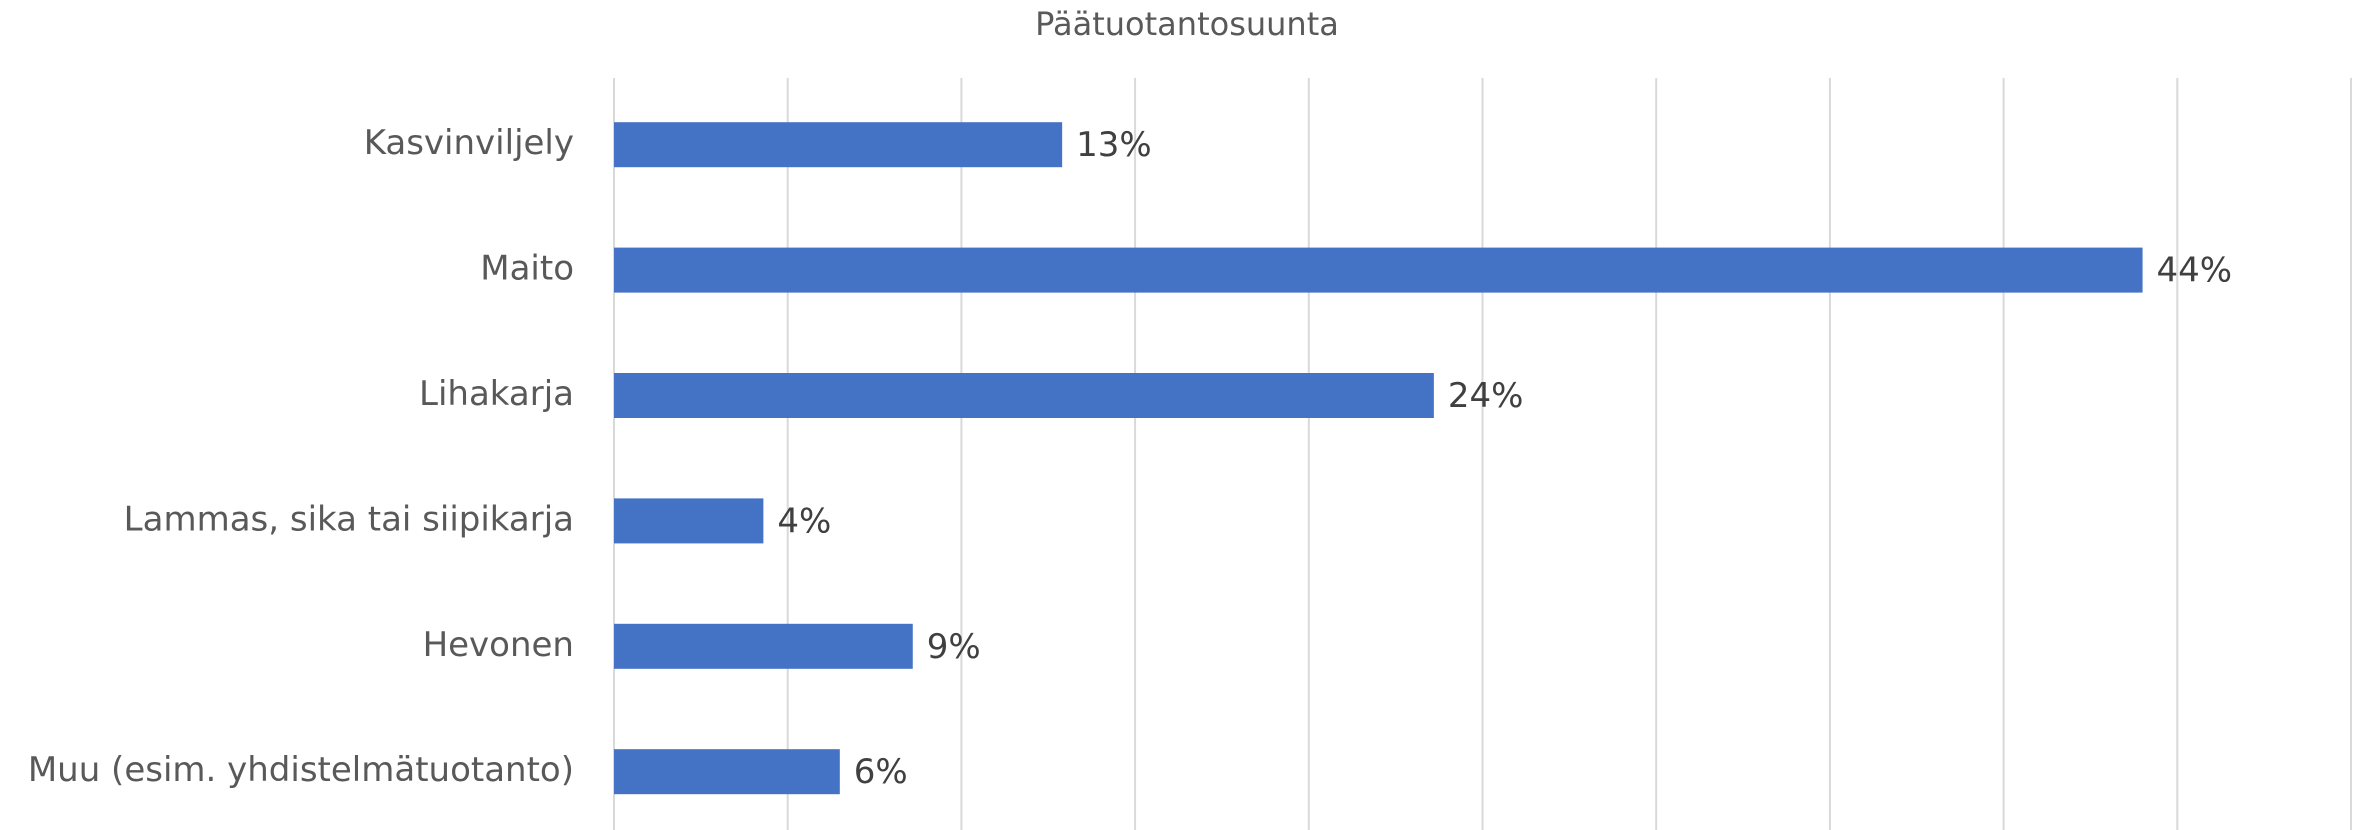 The height and width of the screenshot is (830, 2364). What do you see at coordinates (349, 519) in the screenshot?
I see `y-tick-label: Lammas, sika tai siipikarja` at bounding box center [349, 519].